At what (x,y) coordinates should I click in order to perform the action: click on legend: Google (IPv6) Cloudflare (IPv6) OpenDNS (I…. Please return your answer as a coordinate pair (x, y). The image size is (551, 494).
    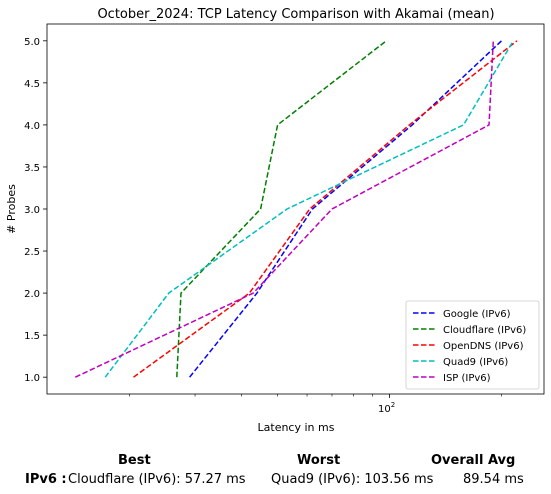
    Looking at the image, I should click on (472, 345).